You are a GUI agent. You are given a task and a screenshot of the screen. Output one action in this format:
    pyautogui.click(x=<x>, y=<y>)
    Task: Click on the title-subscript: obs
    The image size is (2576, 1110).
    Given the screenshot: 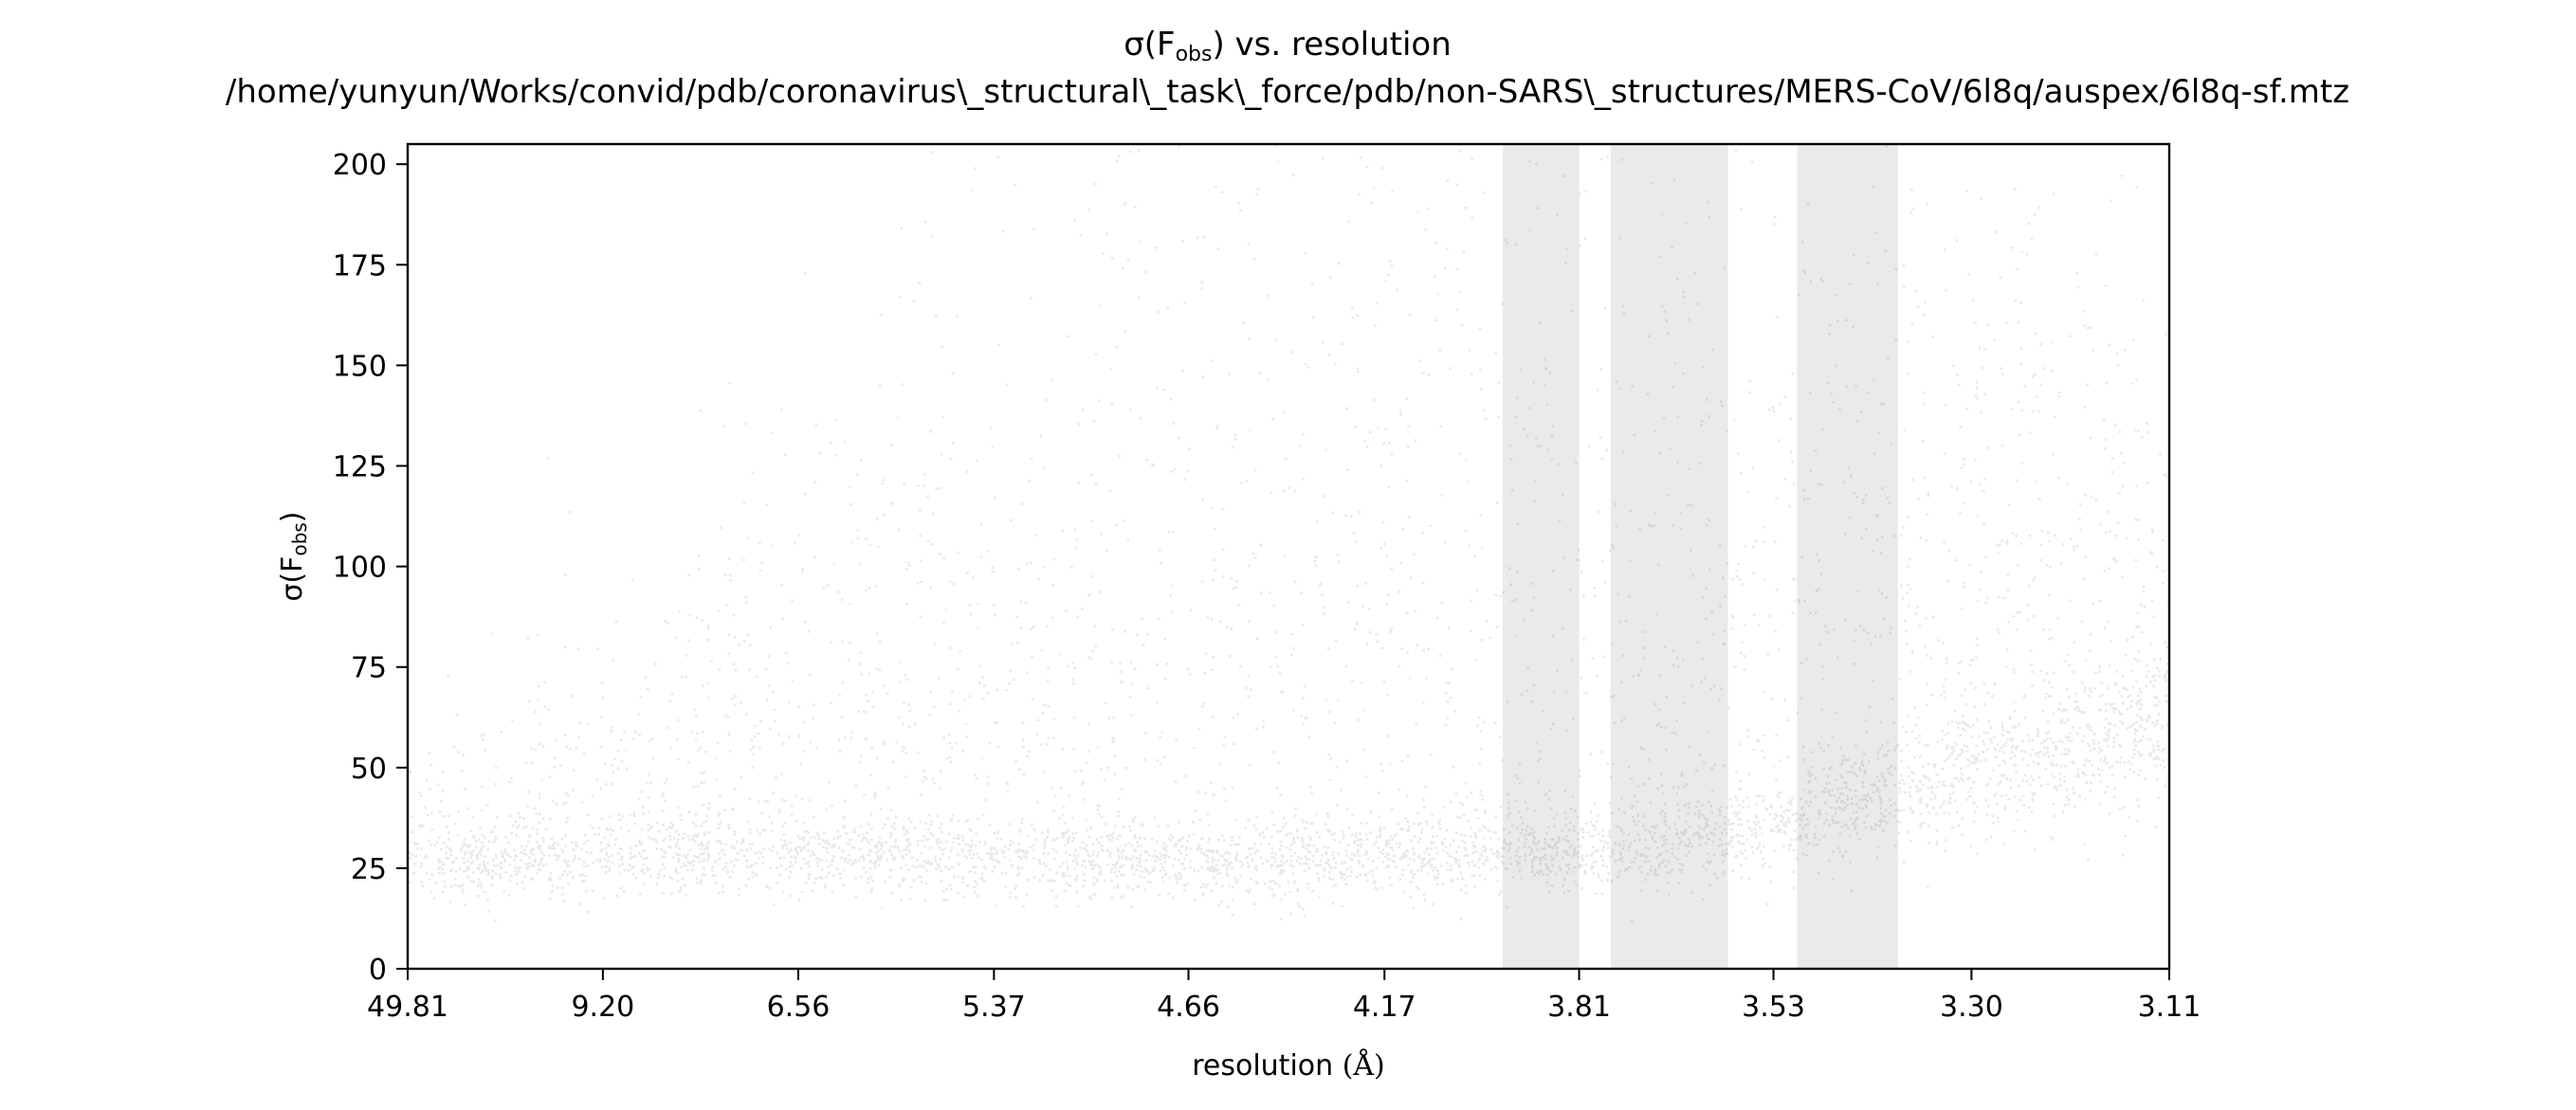 What is the action you would take?
    pyautogui.click(x=1194, y=55)
    